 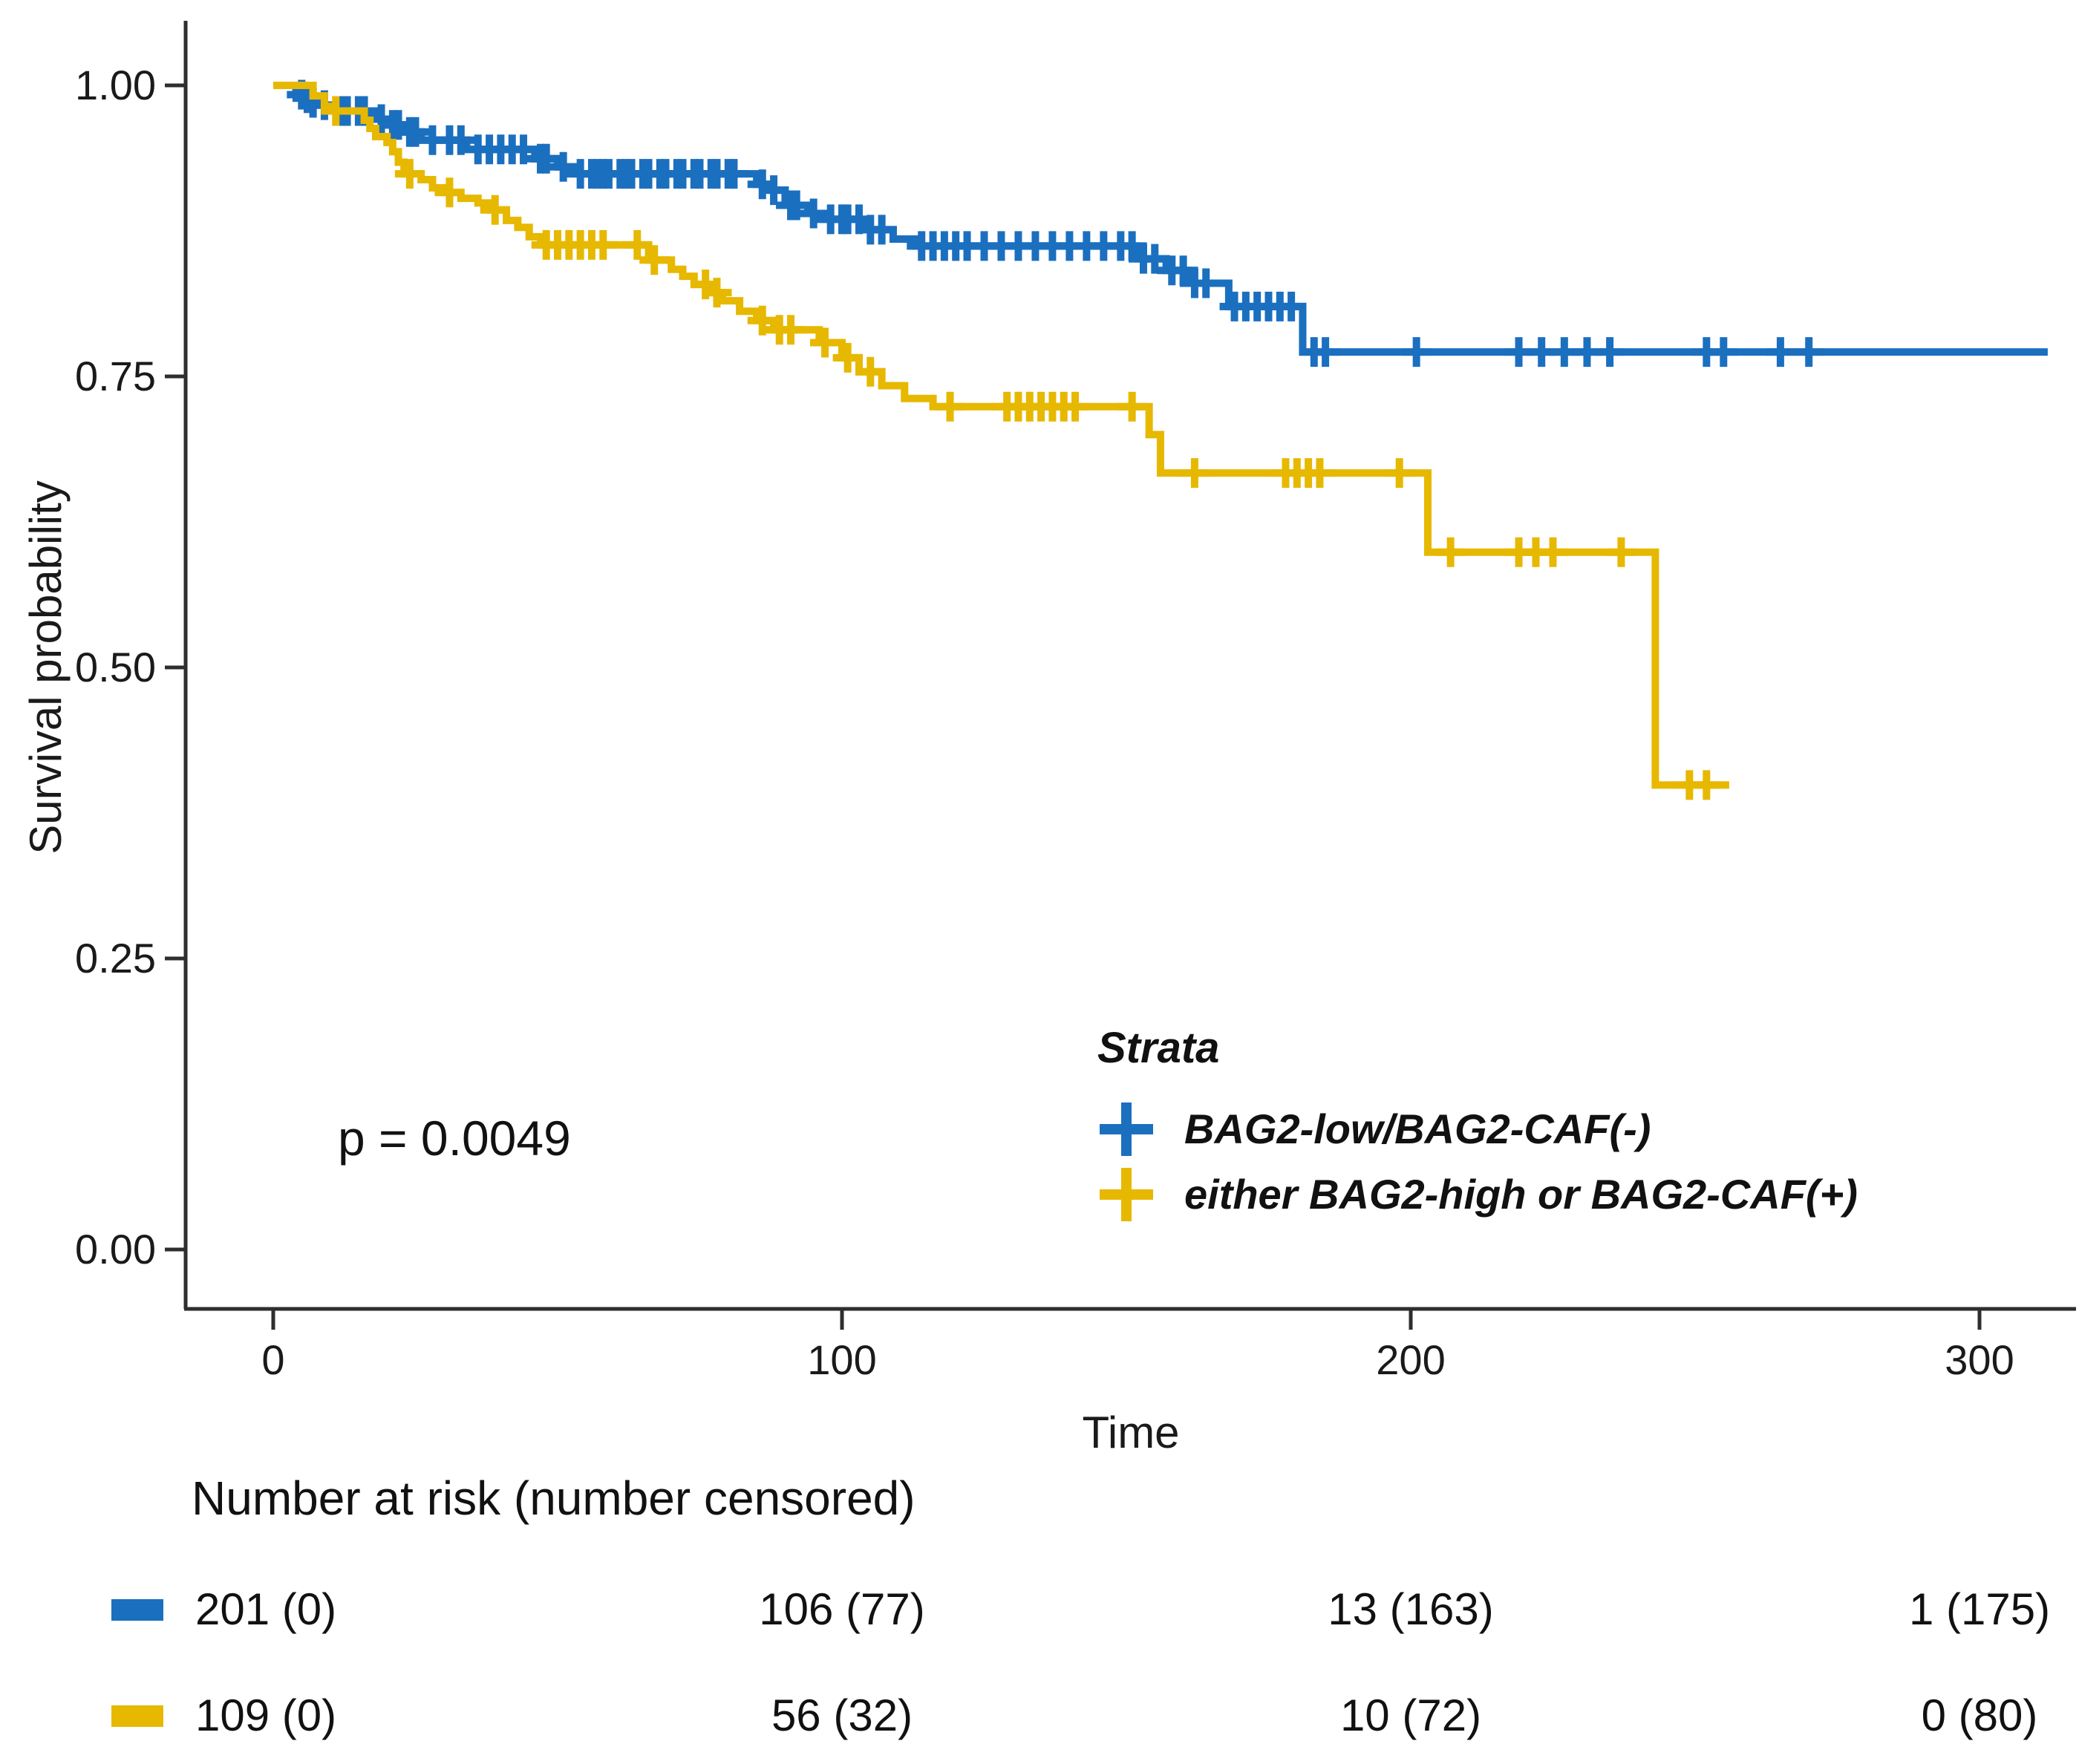 What do you see at coordinates (273, 1359) in the screenshot?
I see `x-tick-label: 0` at bounding box center [273, 1359].